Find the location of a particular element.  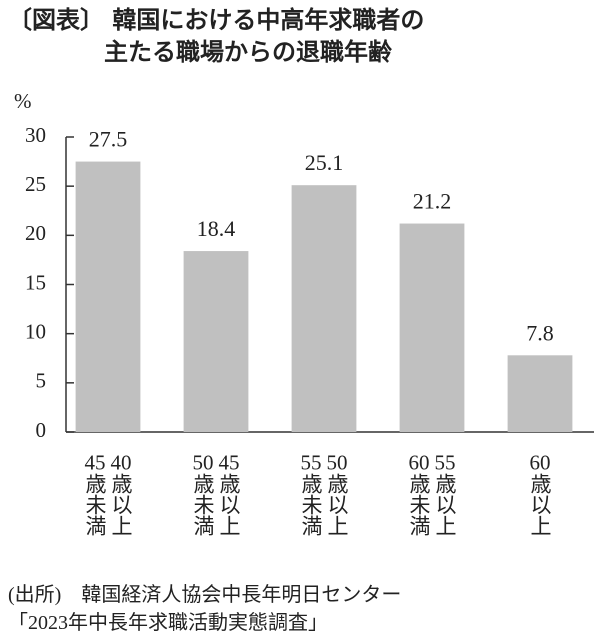

y-tick-label: 0 is located at coordinates (41, 430).